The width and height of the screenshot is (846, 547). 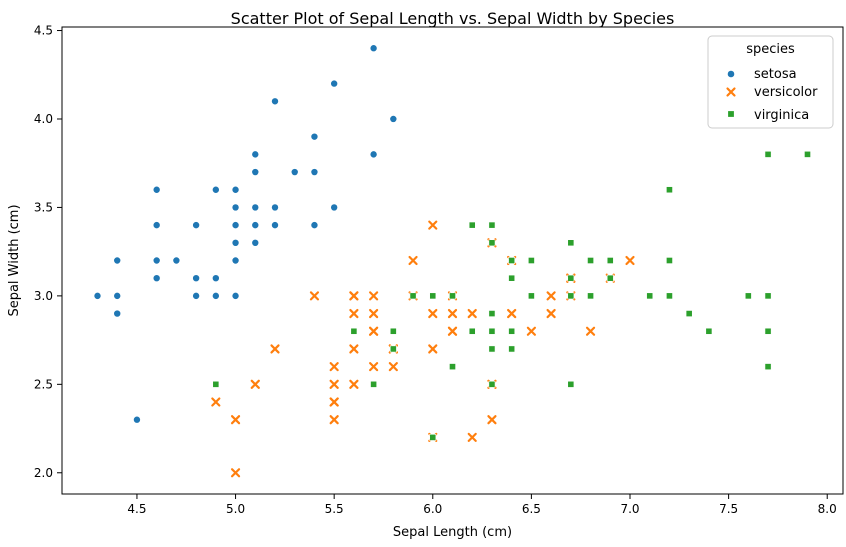 What do you see at coordinates (43, 207) in the screenshot?
I see `y-tick-label-3.5: 3.5` at bounding box center [43, 207].